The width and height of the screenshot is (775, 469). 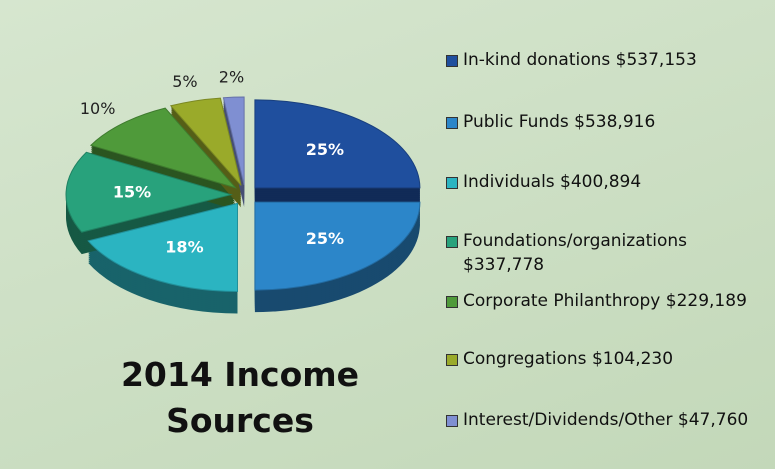 What do you see at coordinates (240, 397) in the screenshot?
I see `chart-title: 2014 Income Sources` at bounding box center [240, 397].